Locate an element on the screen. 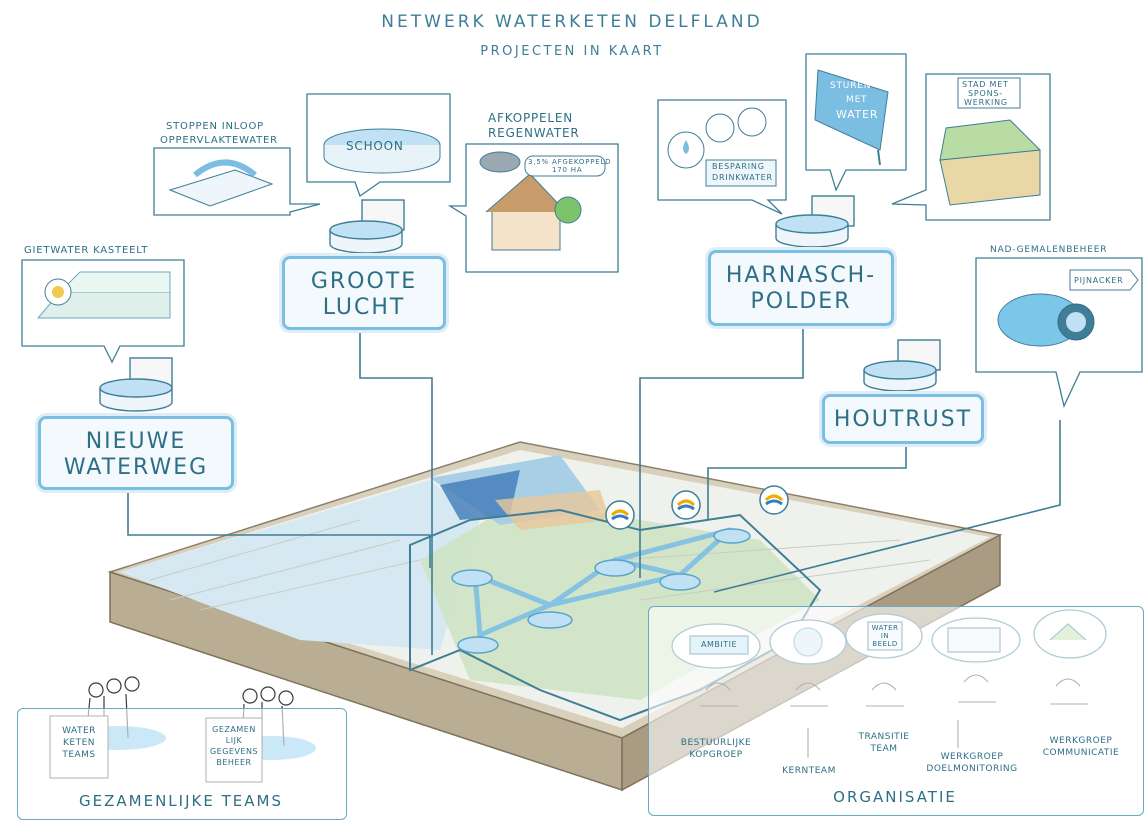 This screenshot has width=1144, height=822. callout-besparing-label-1: BESPARING is located at coordinates (738, 166).